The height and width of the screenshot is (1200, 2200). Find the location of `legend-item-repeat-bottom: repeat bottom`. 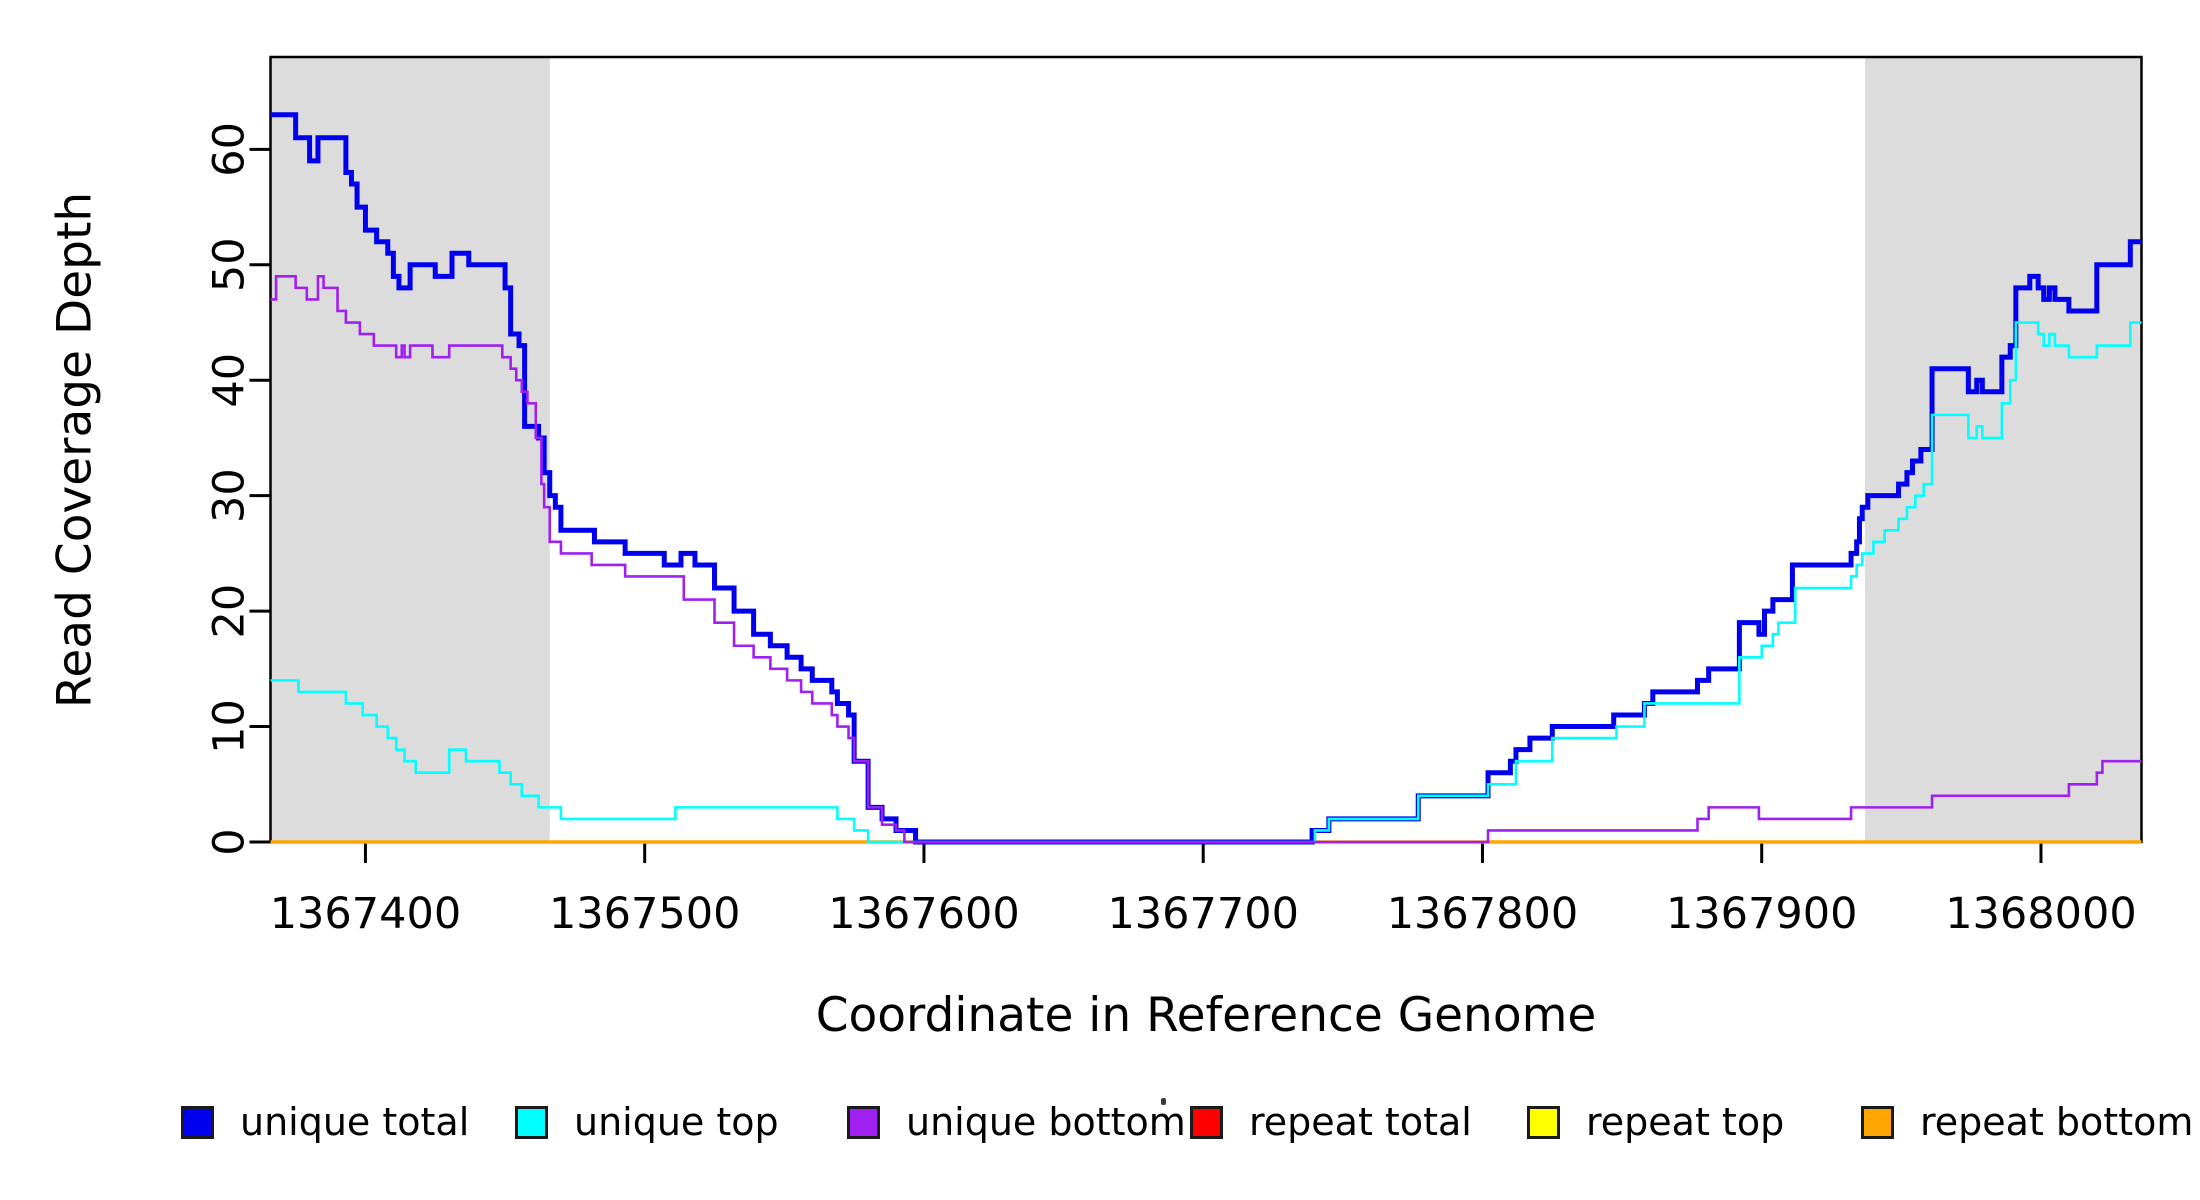

legend-item-repeat-bottom: repeat bottom is located at coordinates (2027, 1122).